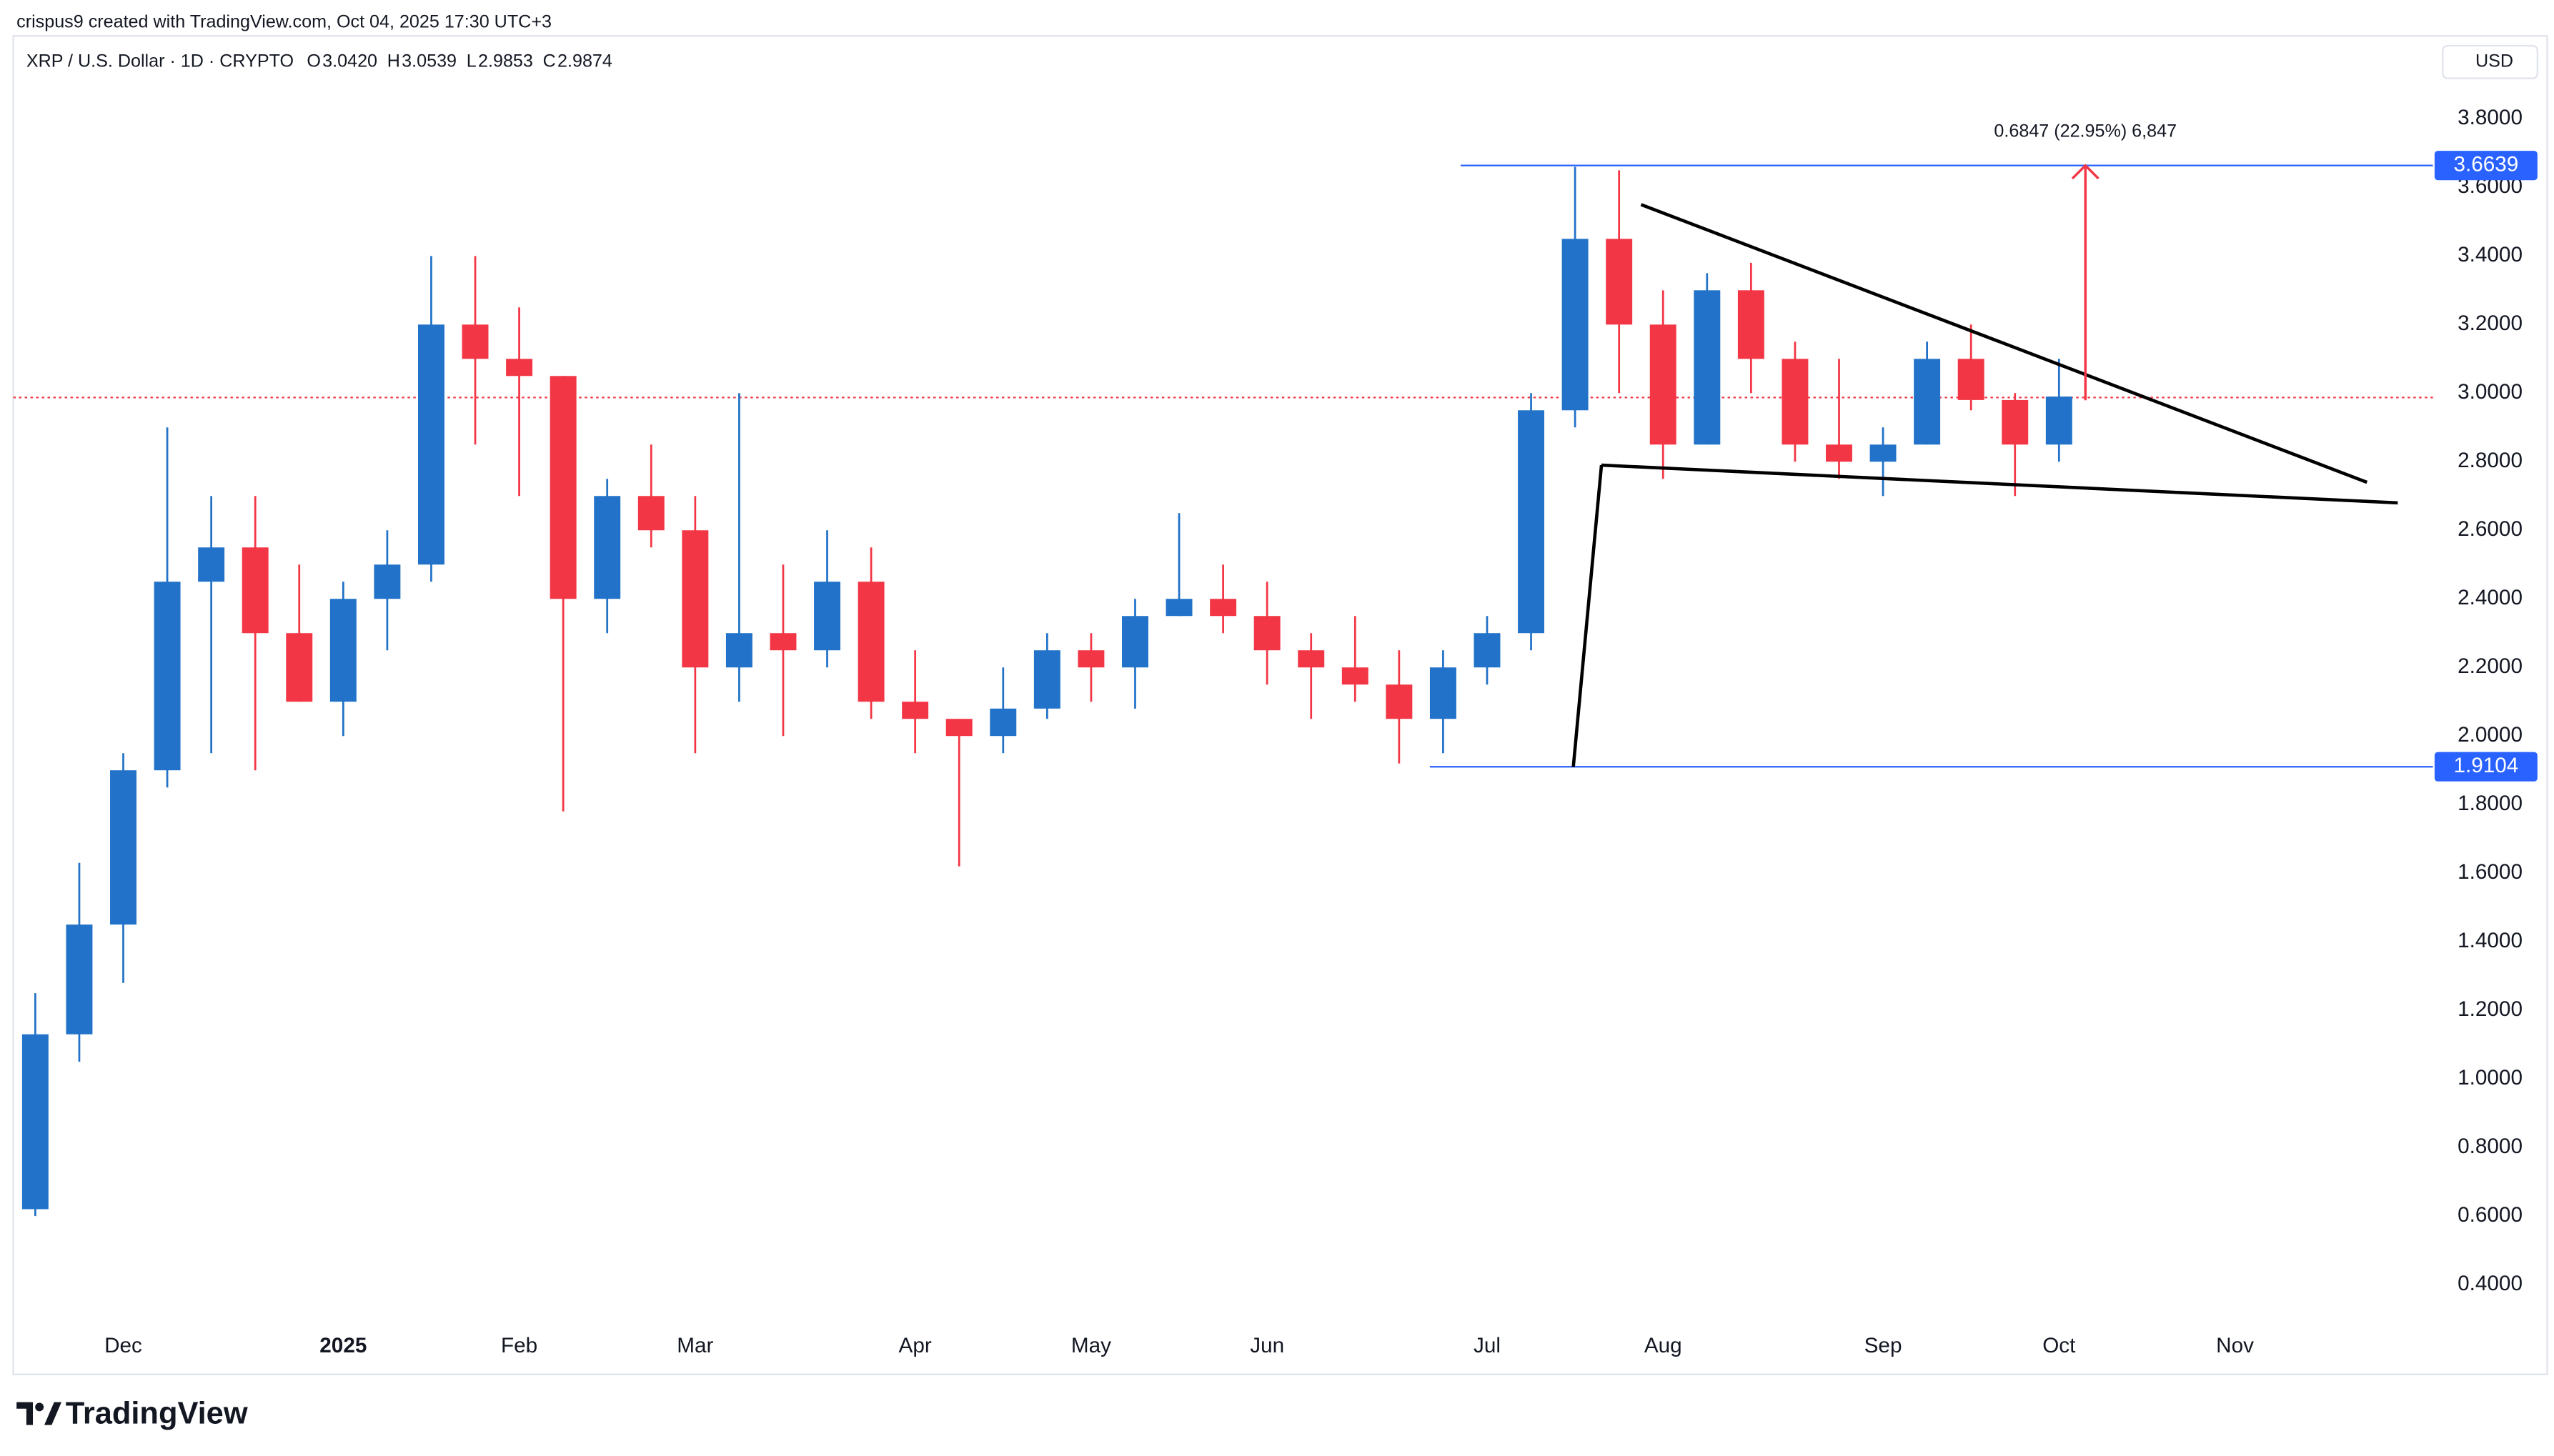  What do you see at coordinates (915, 1345) in the screenshot?
I see `x-tick-label: Apr` at bounding box center [915, 1345].